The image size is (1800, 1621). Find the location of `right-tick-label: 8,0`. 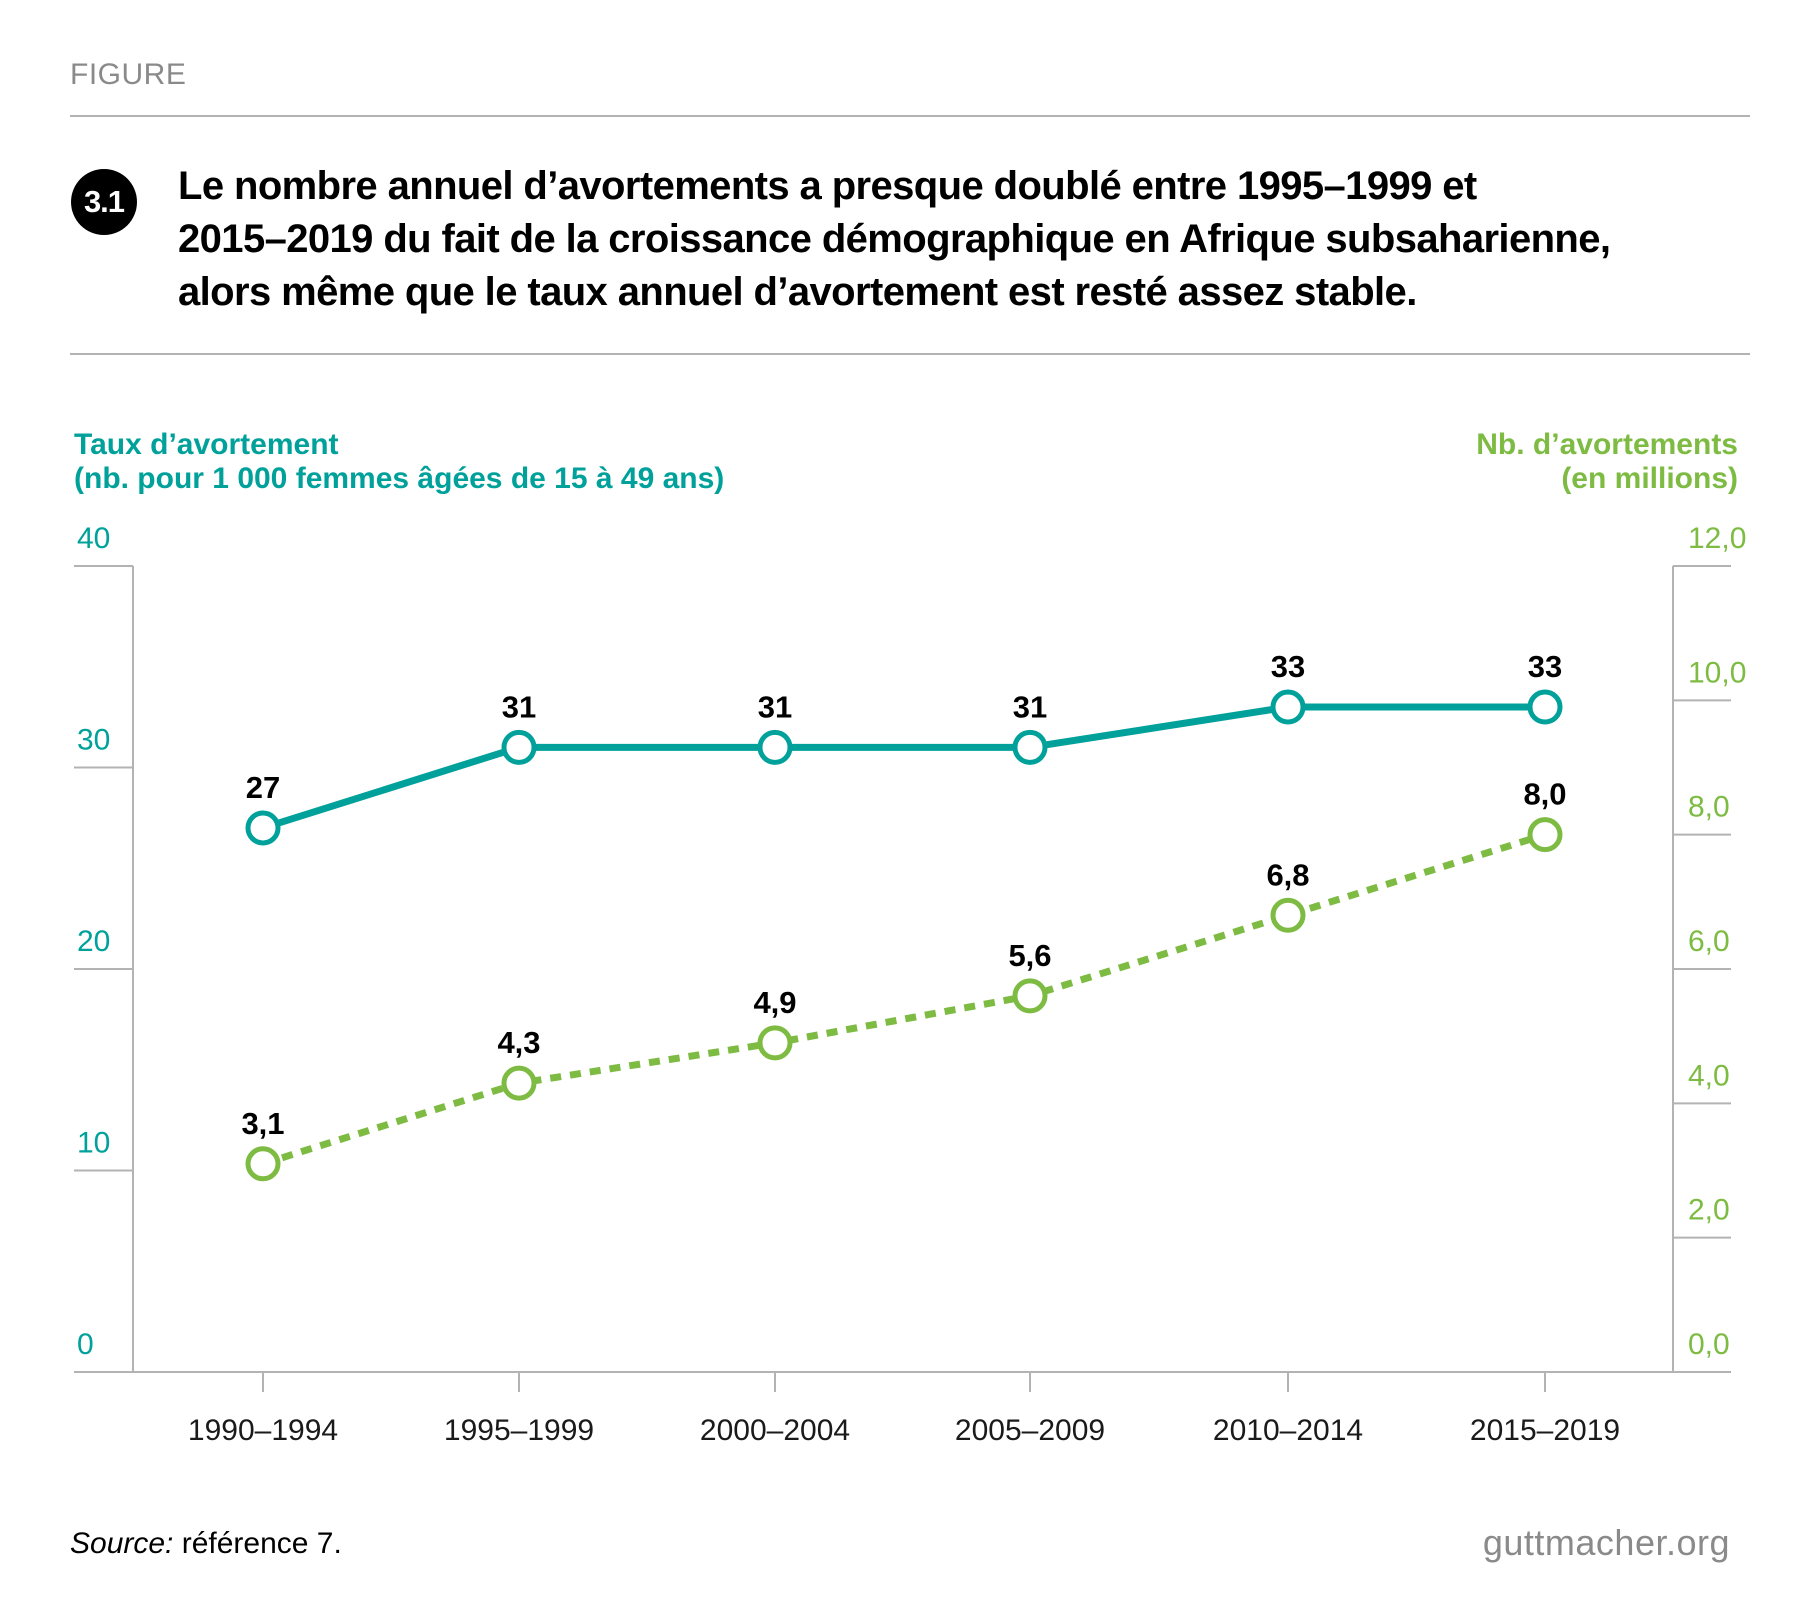

right-tick-label: 8,0 is located at coordinates (1709, 807).